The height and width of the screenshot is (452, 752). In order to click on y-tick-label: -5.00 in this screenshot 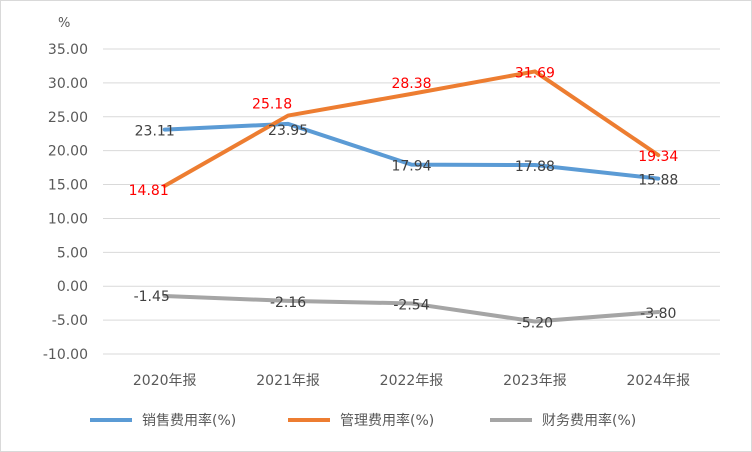, I will do `click(70, 321)`.